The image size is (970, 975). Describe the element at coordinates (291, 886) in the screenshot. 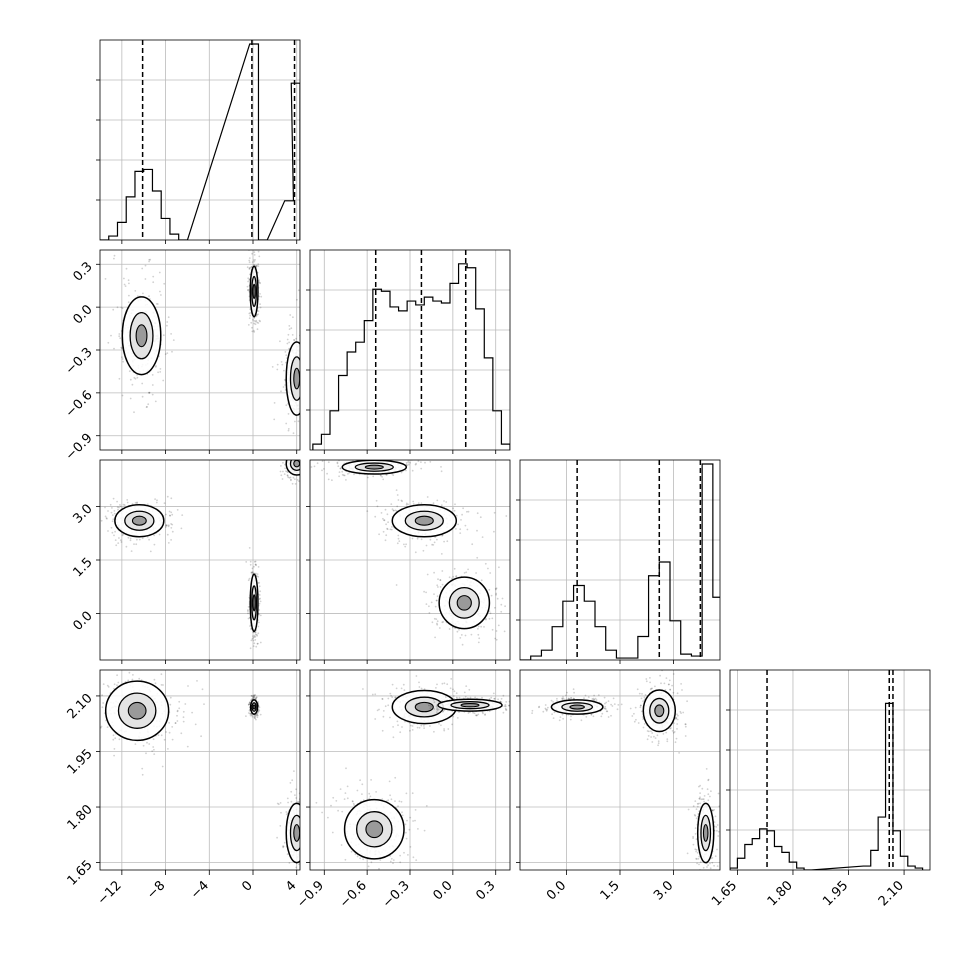

I see `x-tick-label: 4` at that location.